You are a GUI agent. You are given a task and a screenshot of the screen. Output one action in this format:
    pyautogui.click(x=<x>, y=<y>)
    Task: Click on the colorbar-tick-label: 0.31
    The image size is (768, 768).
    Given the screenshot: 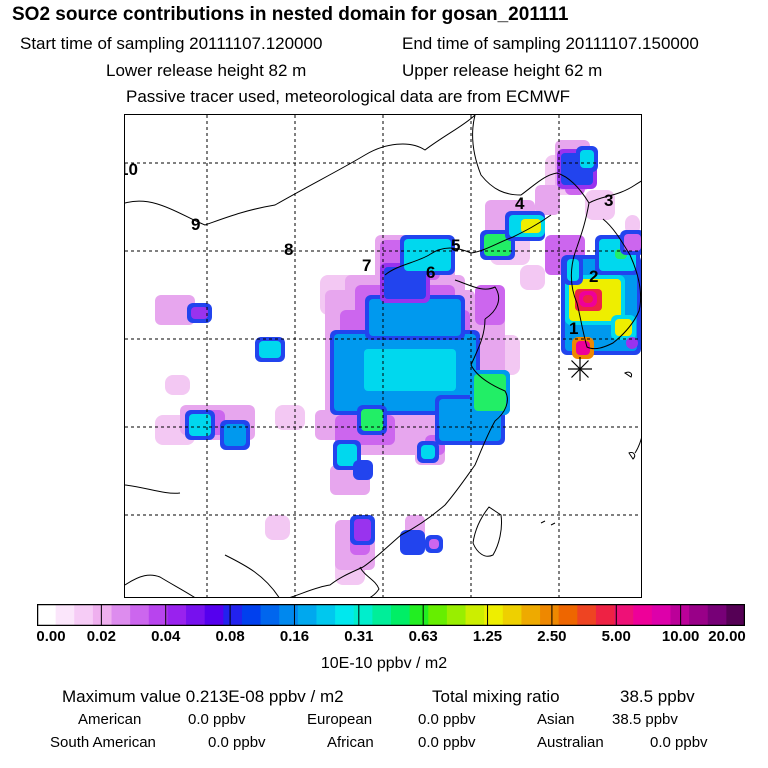 What is the action you would take?
    pyautogui.click(x=359, y=636)
    